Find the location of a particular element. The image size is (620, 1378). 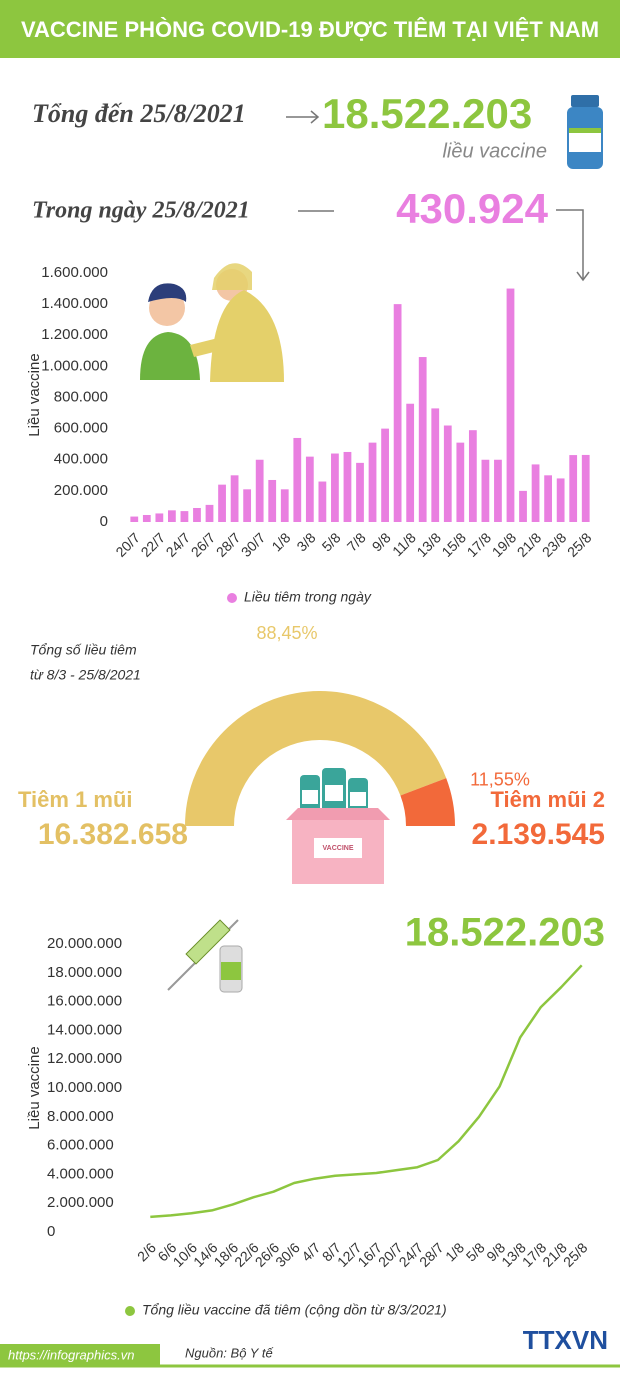

pie-value-label: 11,55% is located at coordinates (500, 780).